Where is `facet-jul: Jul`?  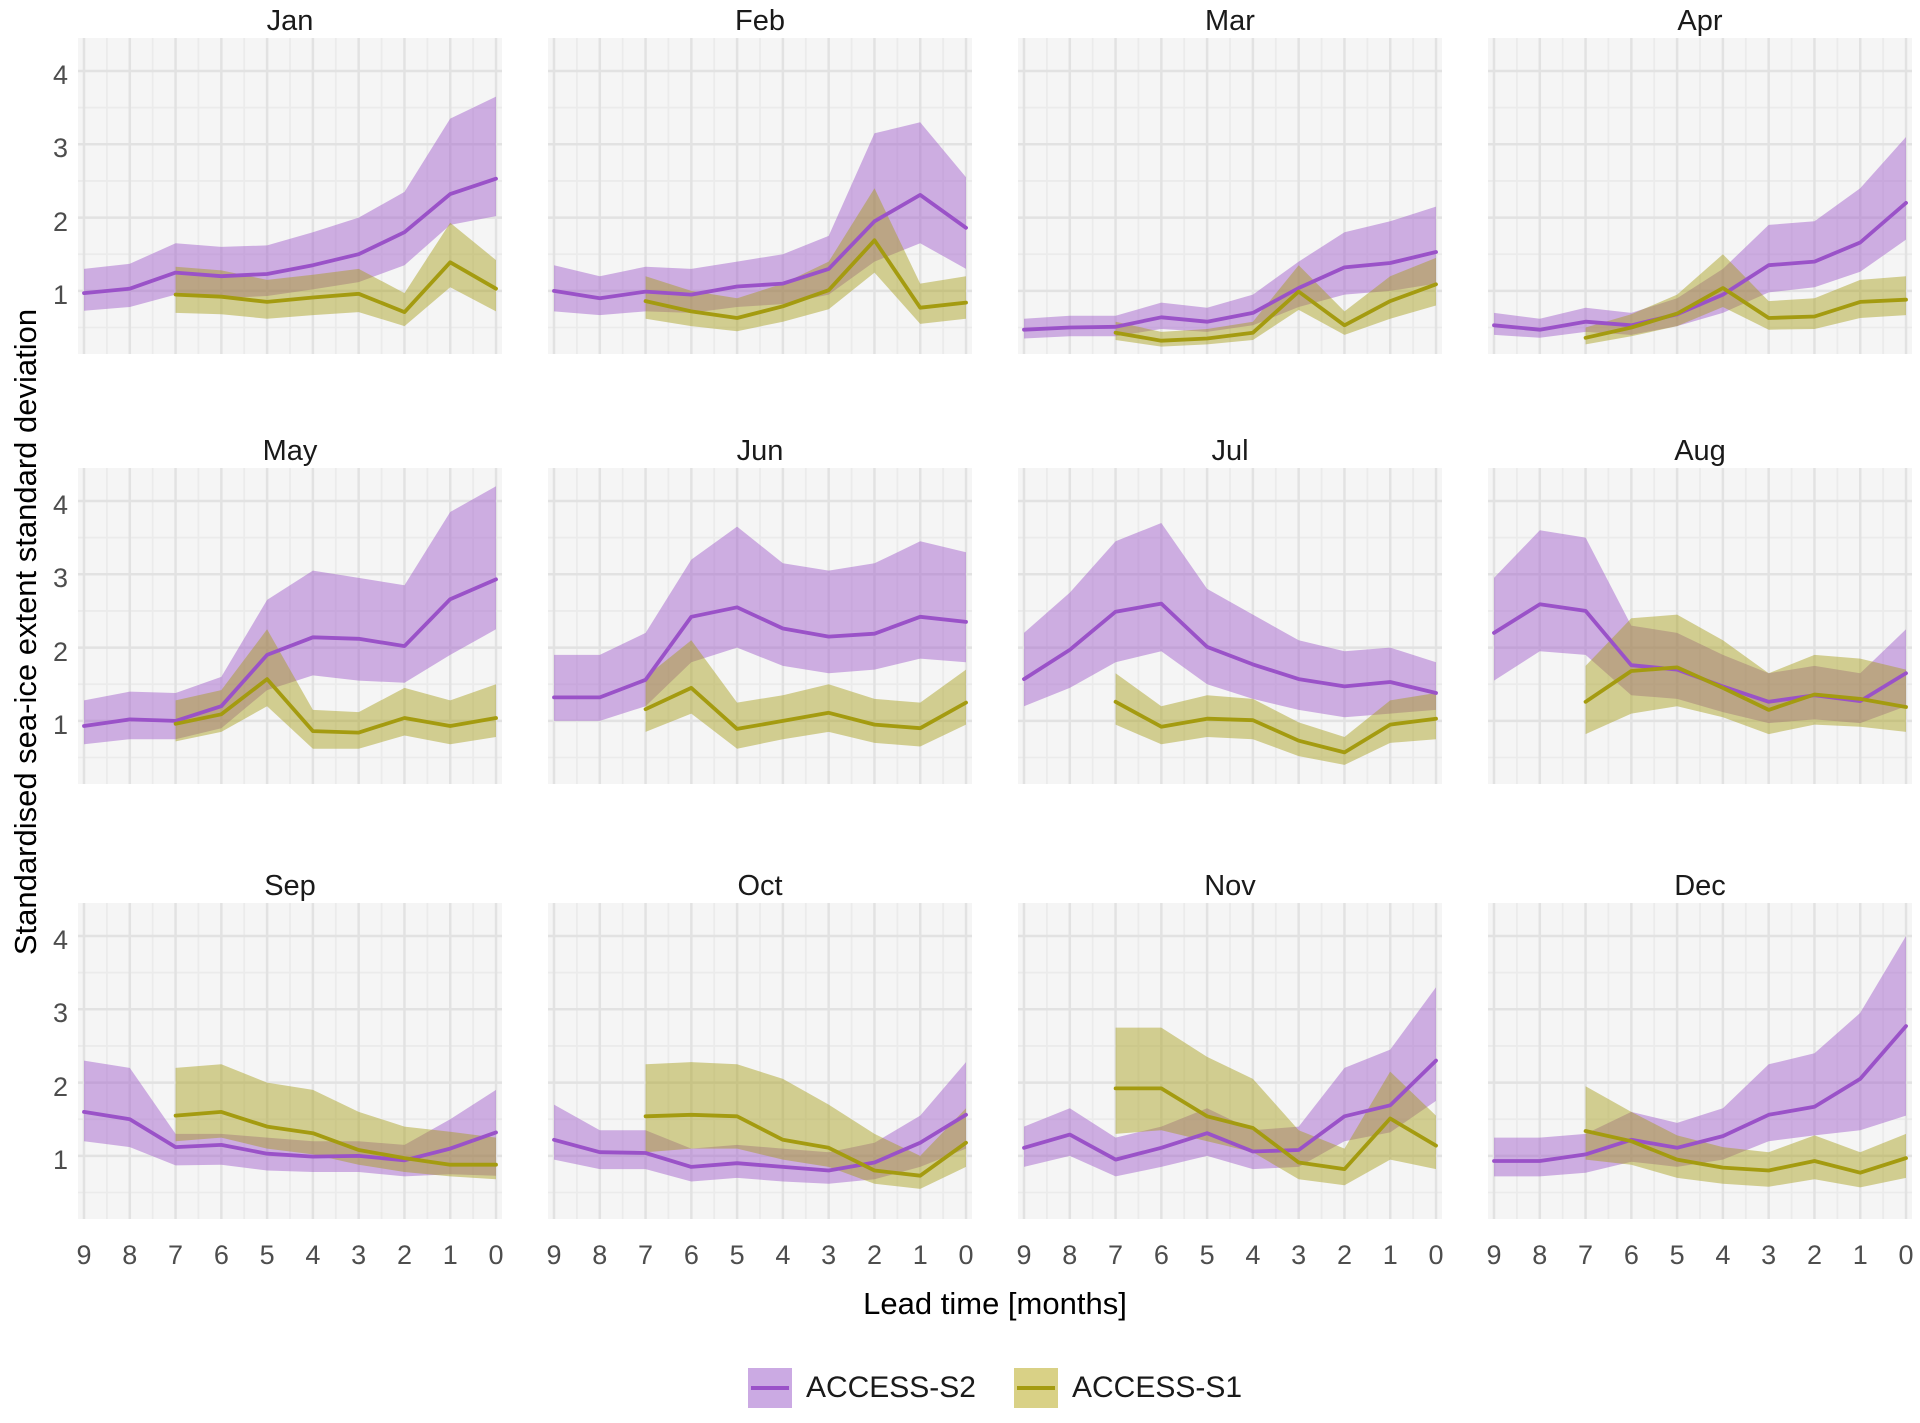 facet-jul: Jul is located at coordinates (1230, 609).